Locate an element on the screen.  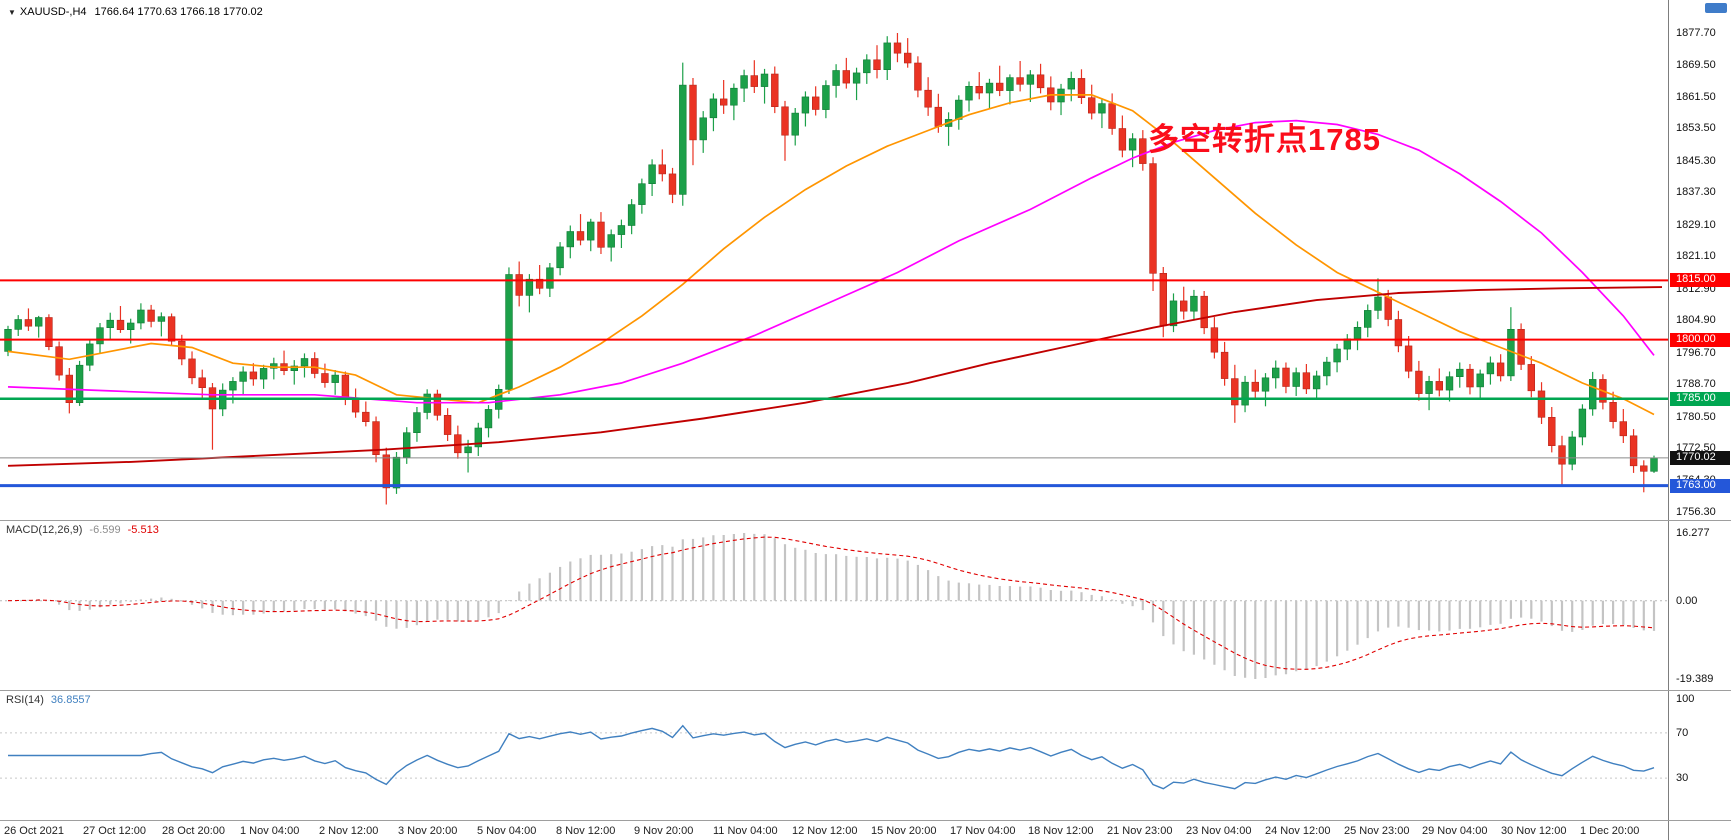
time-label: 1 Nov 04:00 is located at coordinates (270, 831).